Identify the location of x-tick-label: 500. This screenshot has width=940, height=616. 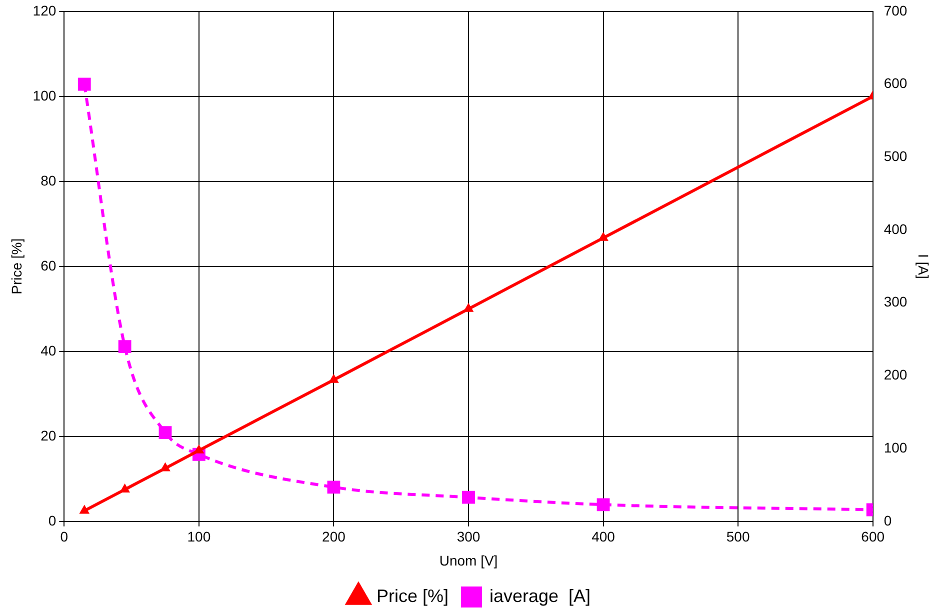
(738, 536).